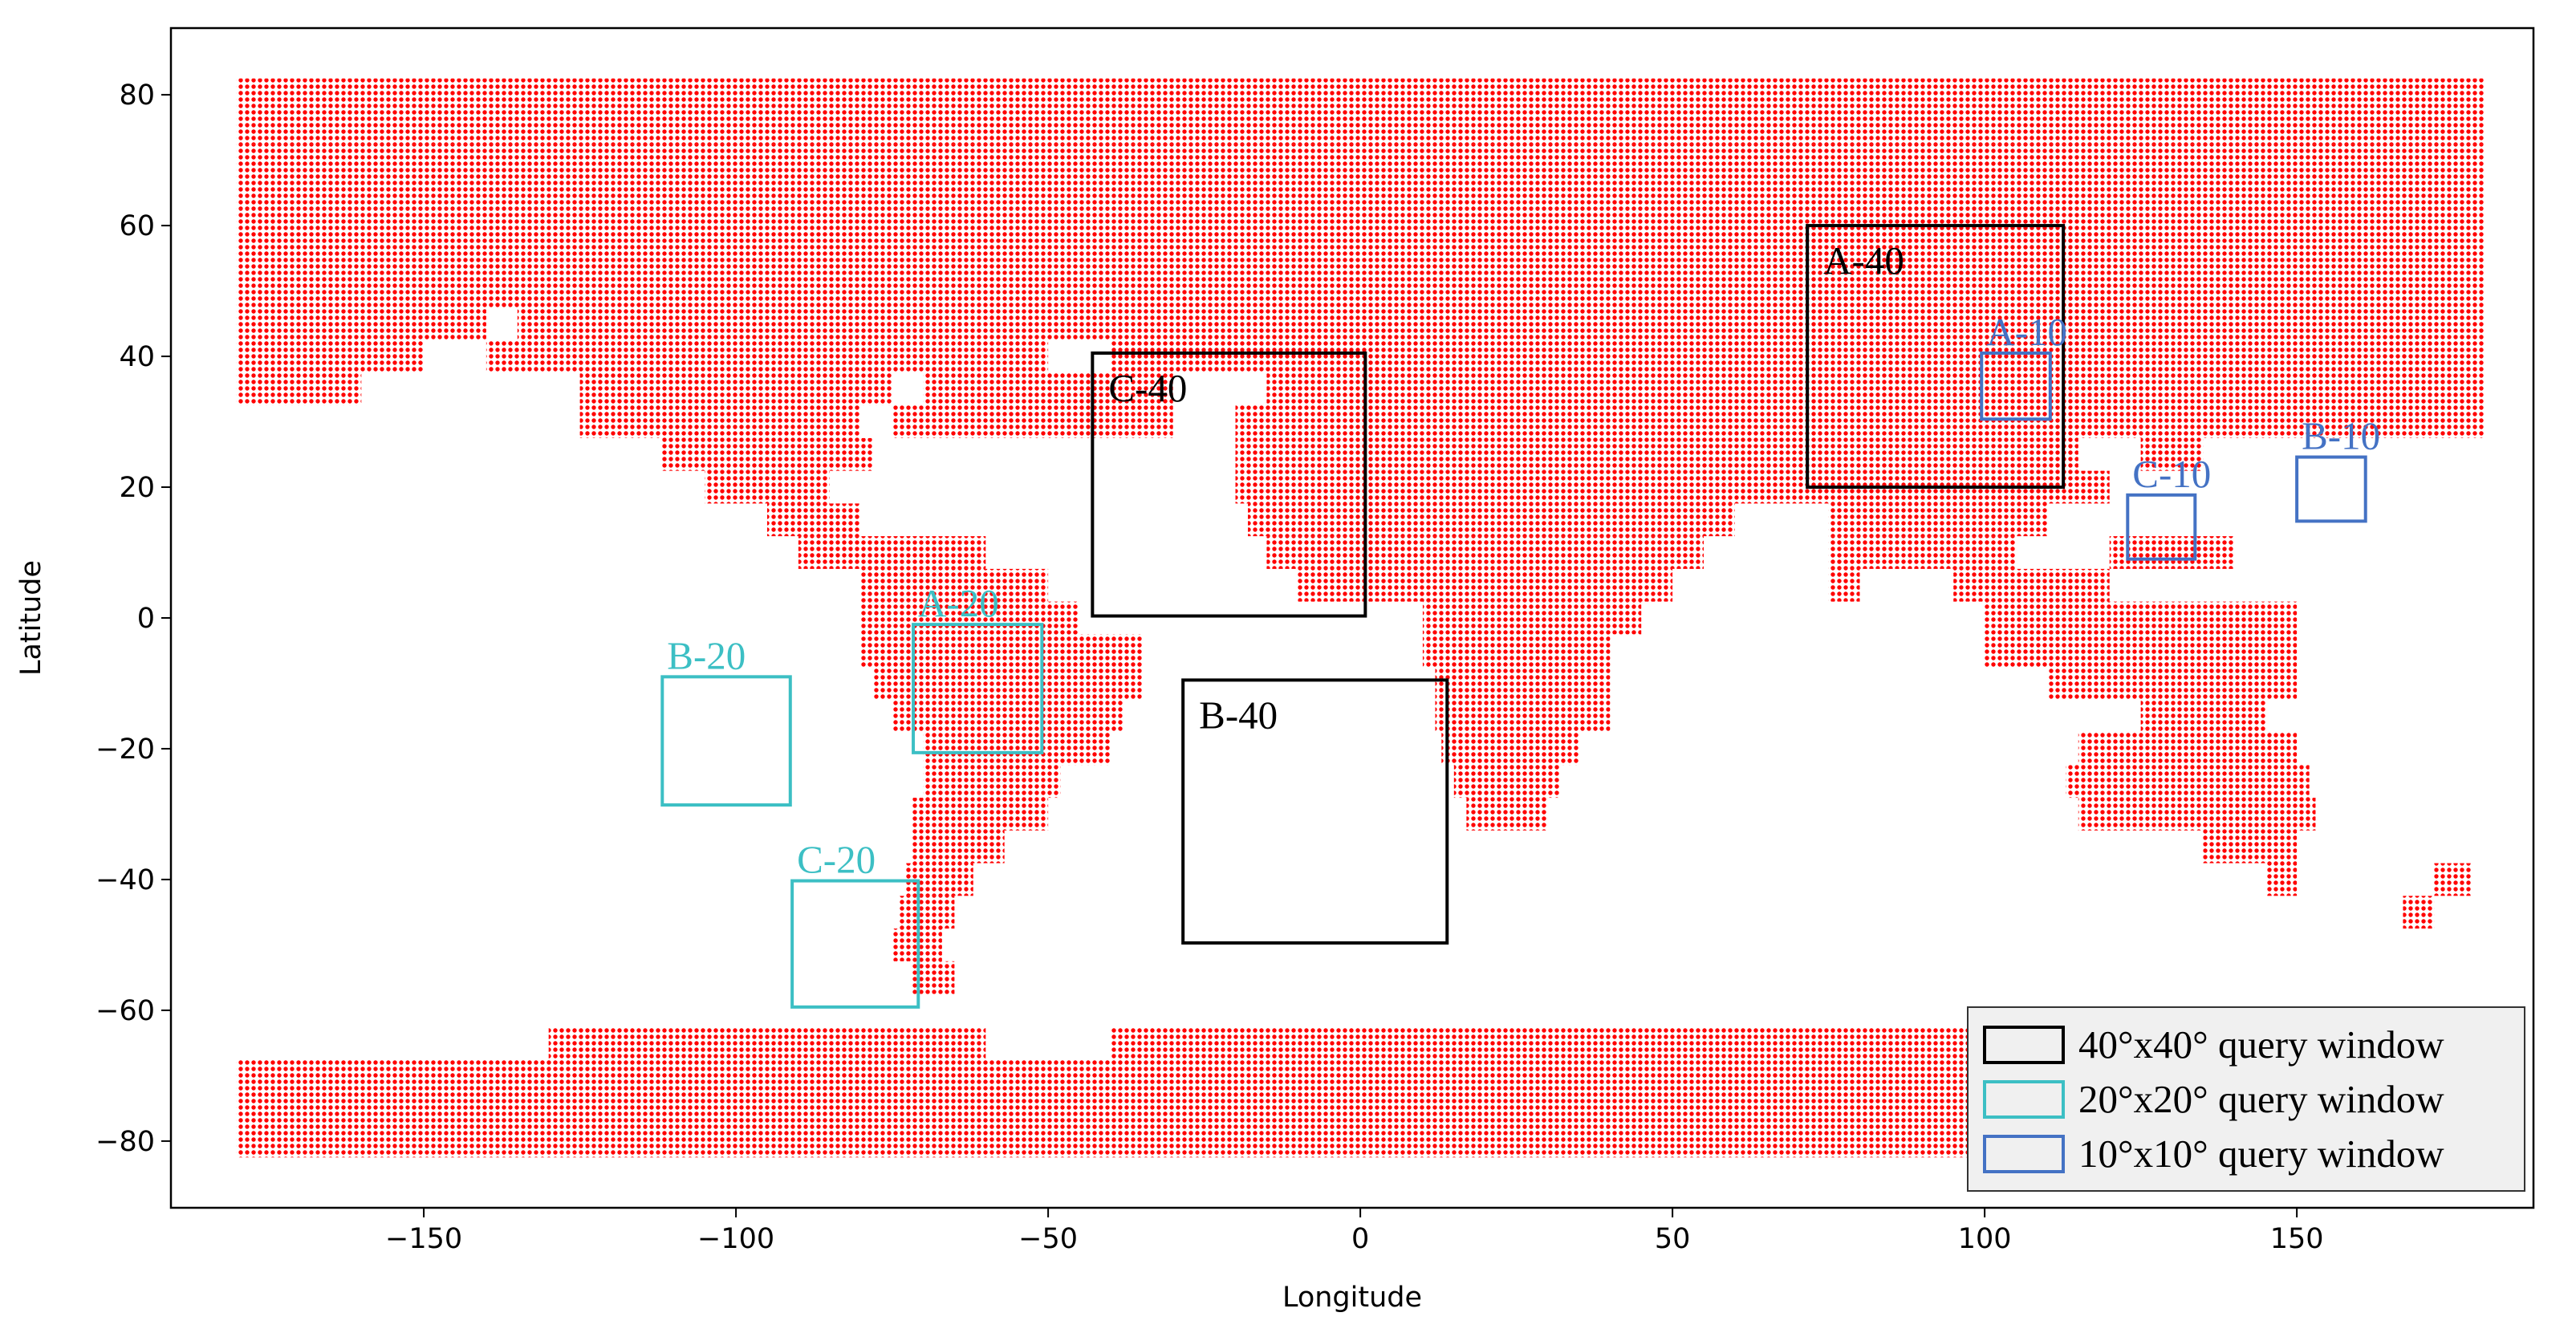 The image size is (2576, 1341). Describe the element at coordinates (125, 1011) in the screenshot. I see `y-tick-label: −60` at that location.